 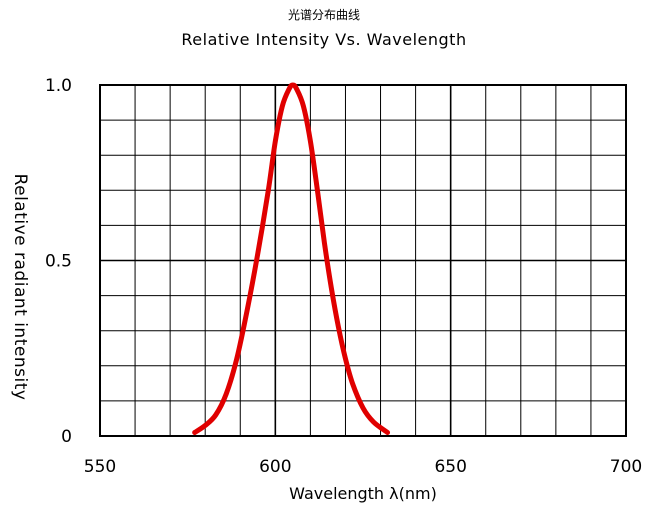 I want to click on x-tick-label: 550, so click(x=100, y=467).